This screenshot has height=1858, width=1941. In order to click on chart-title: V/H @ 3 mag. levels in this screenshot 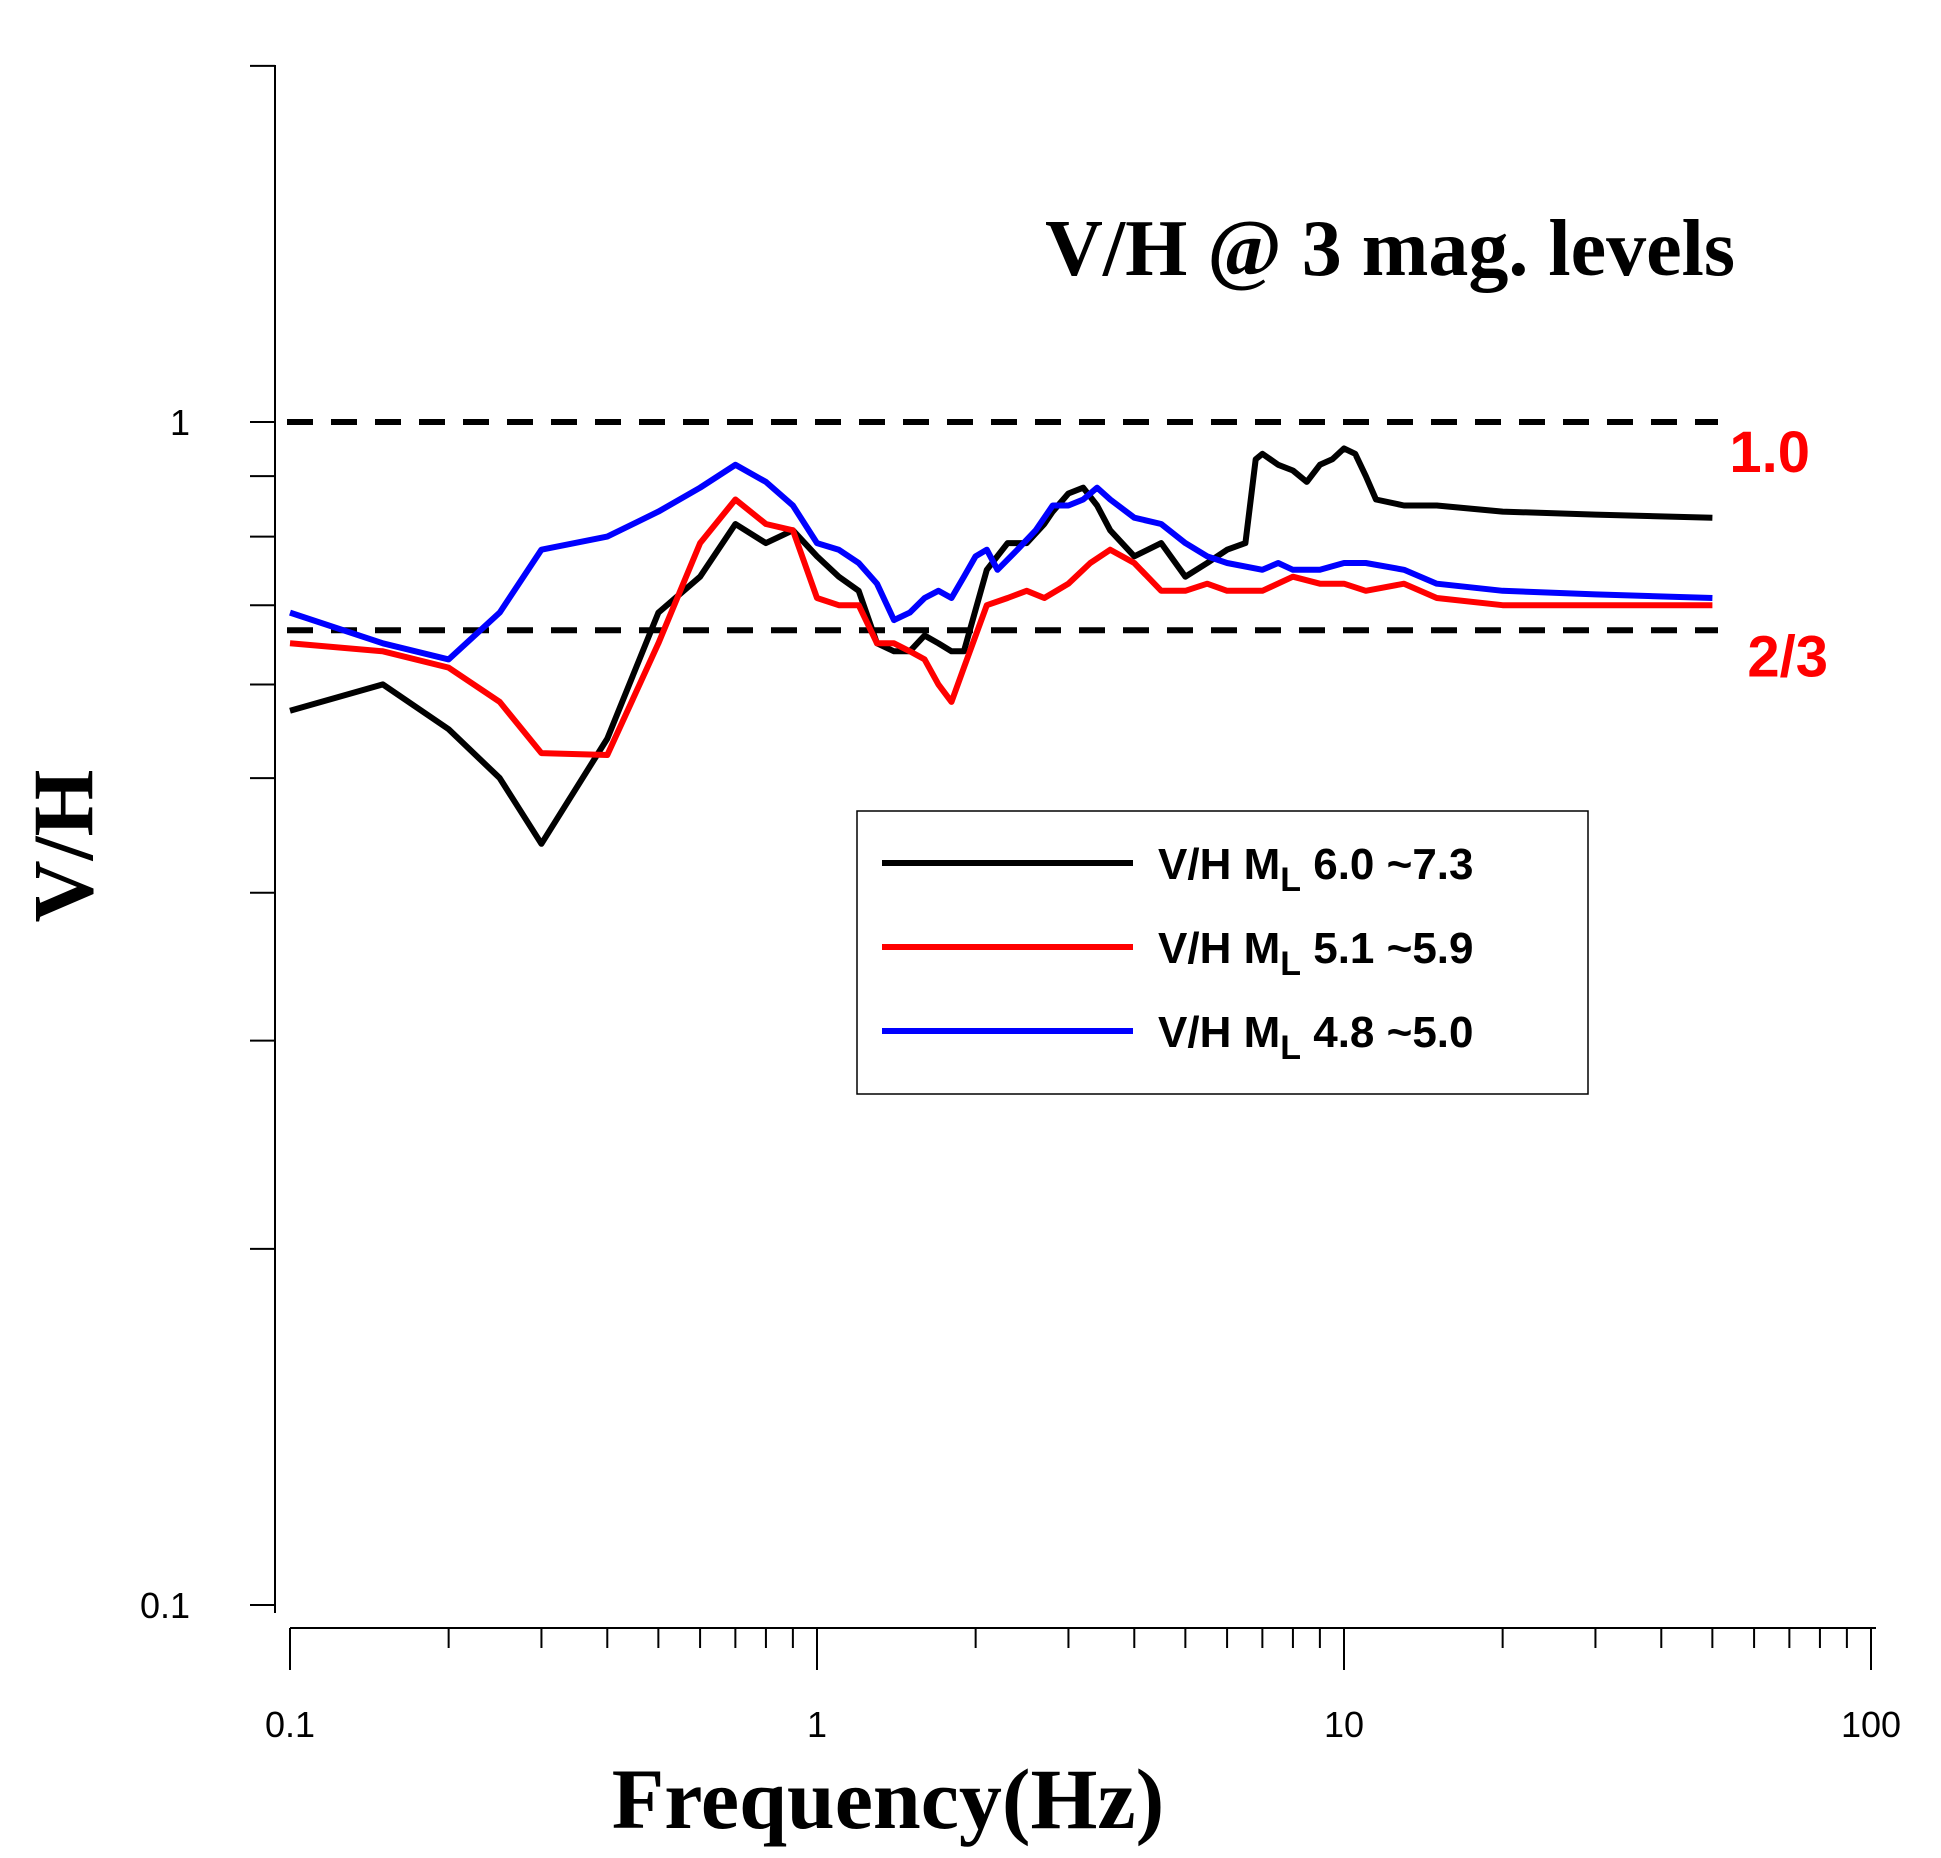, I will do `click(1390, 249)`.